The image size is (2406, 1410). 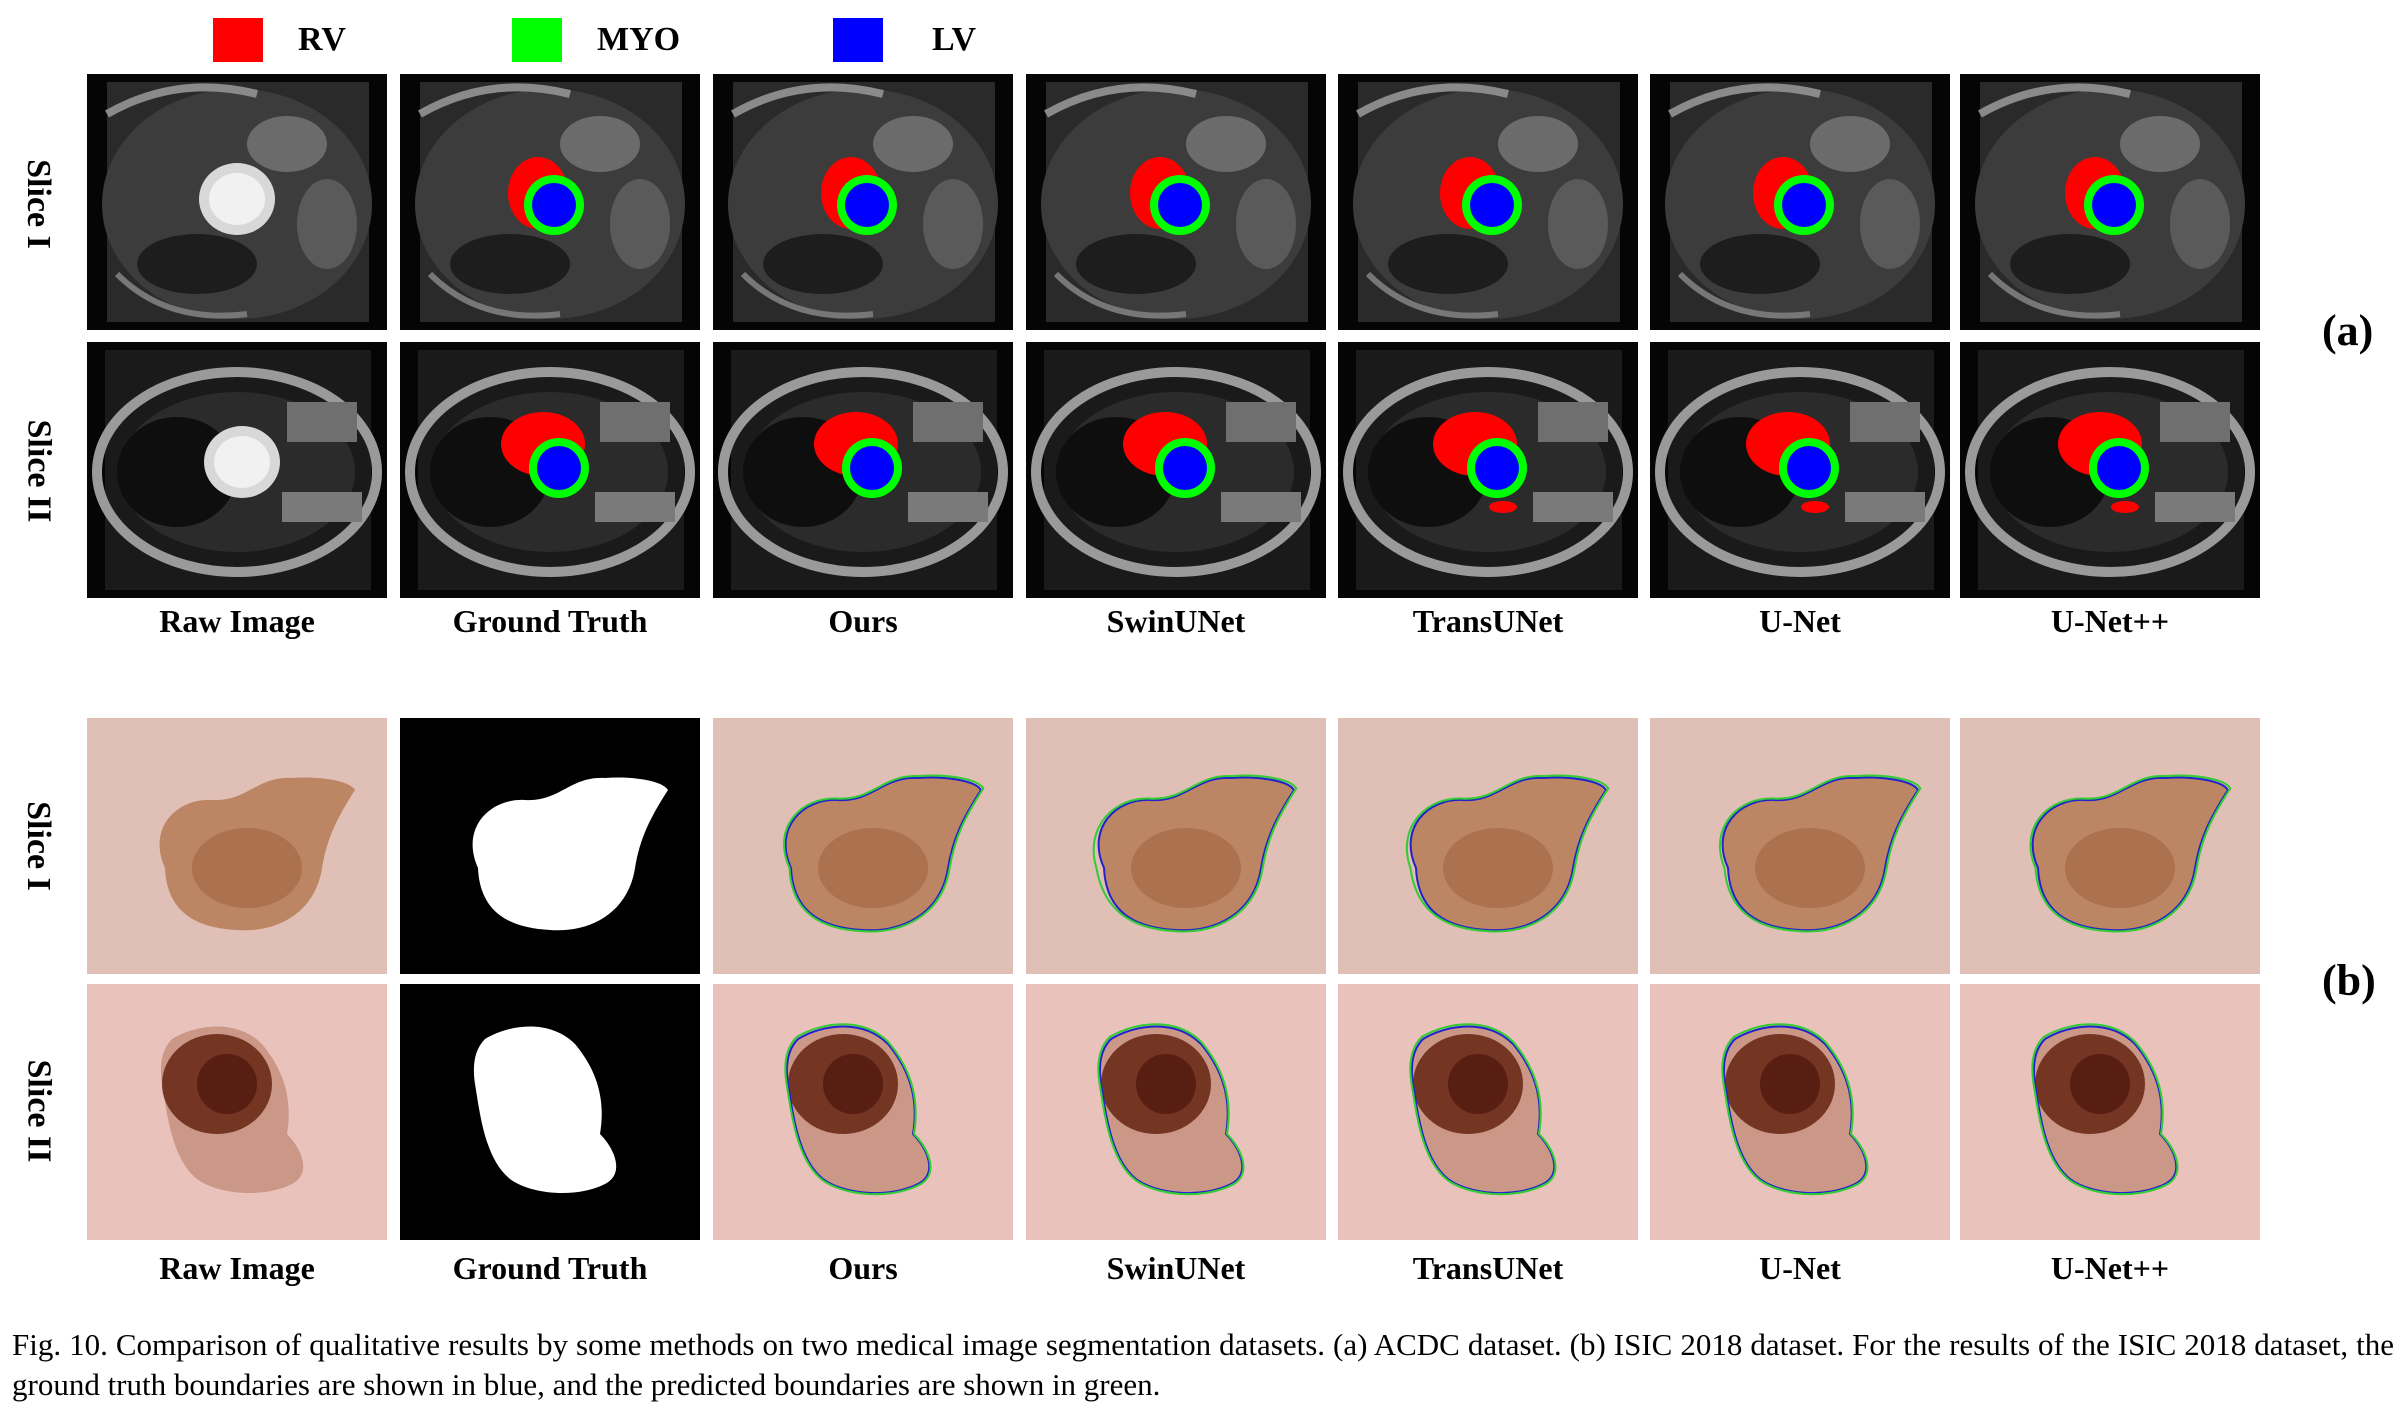 I want to click on isic-slice-1-u-net-image, so click(x=1800, y=846).